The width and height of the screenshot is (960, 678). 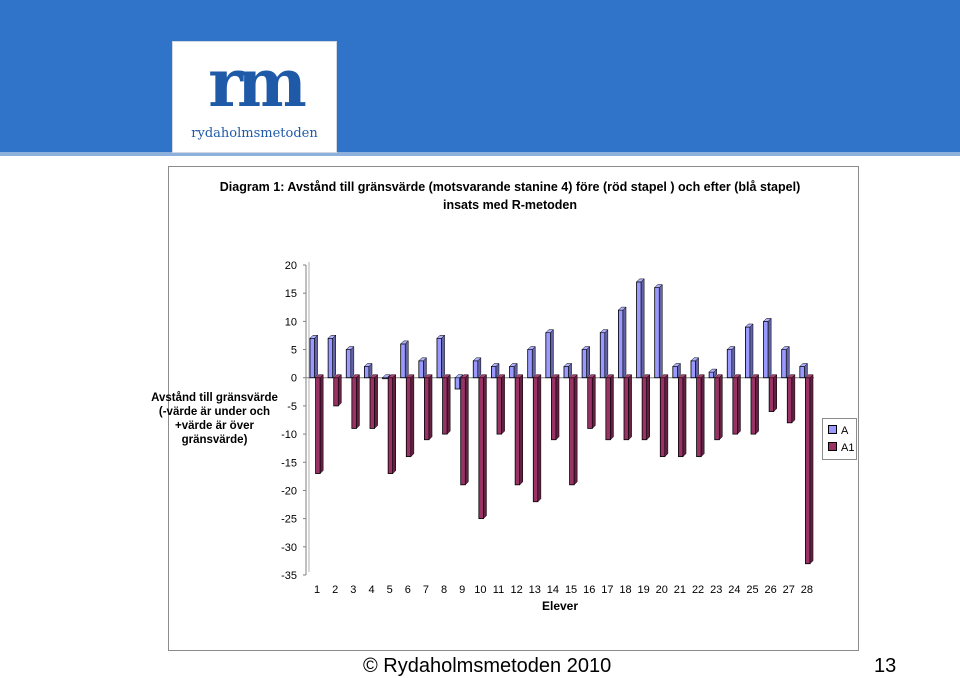 I want to click on x-tick-label: 26, so click(x=771, y=590).